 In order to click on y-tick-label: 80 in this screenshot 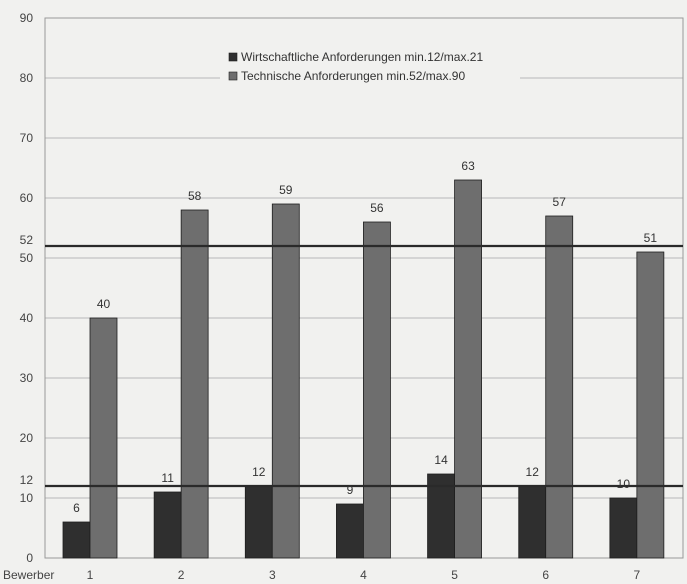, I will do `click(27, 78)`.